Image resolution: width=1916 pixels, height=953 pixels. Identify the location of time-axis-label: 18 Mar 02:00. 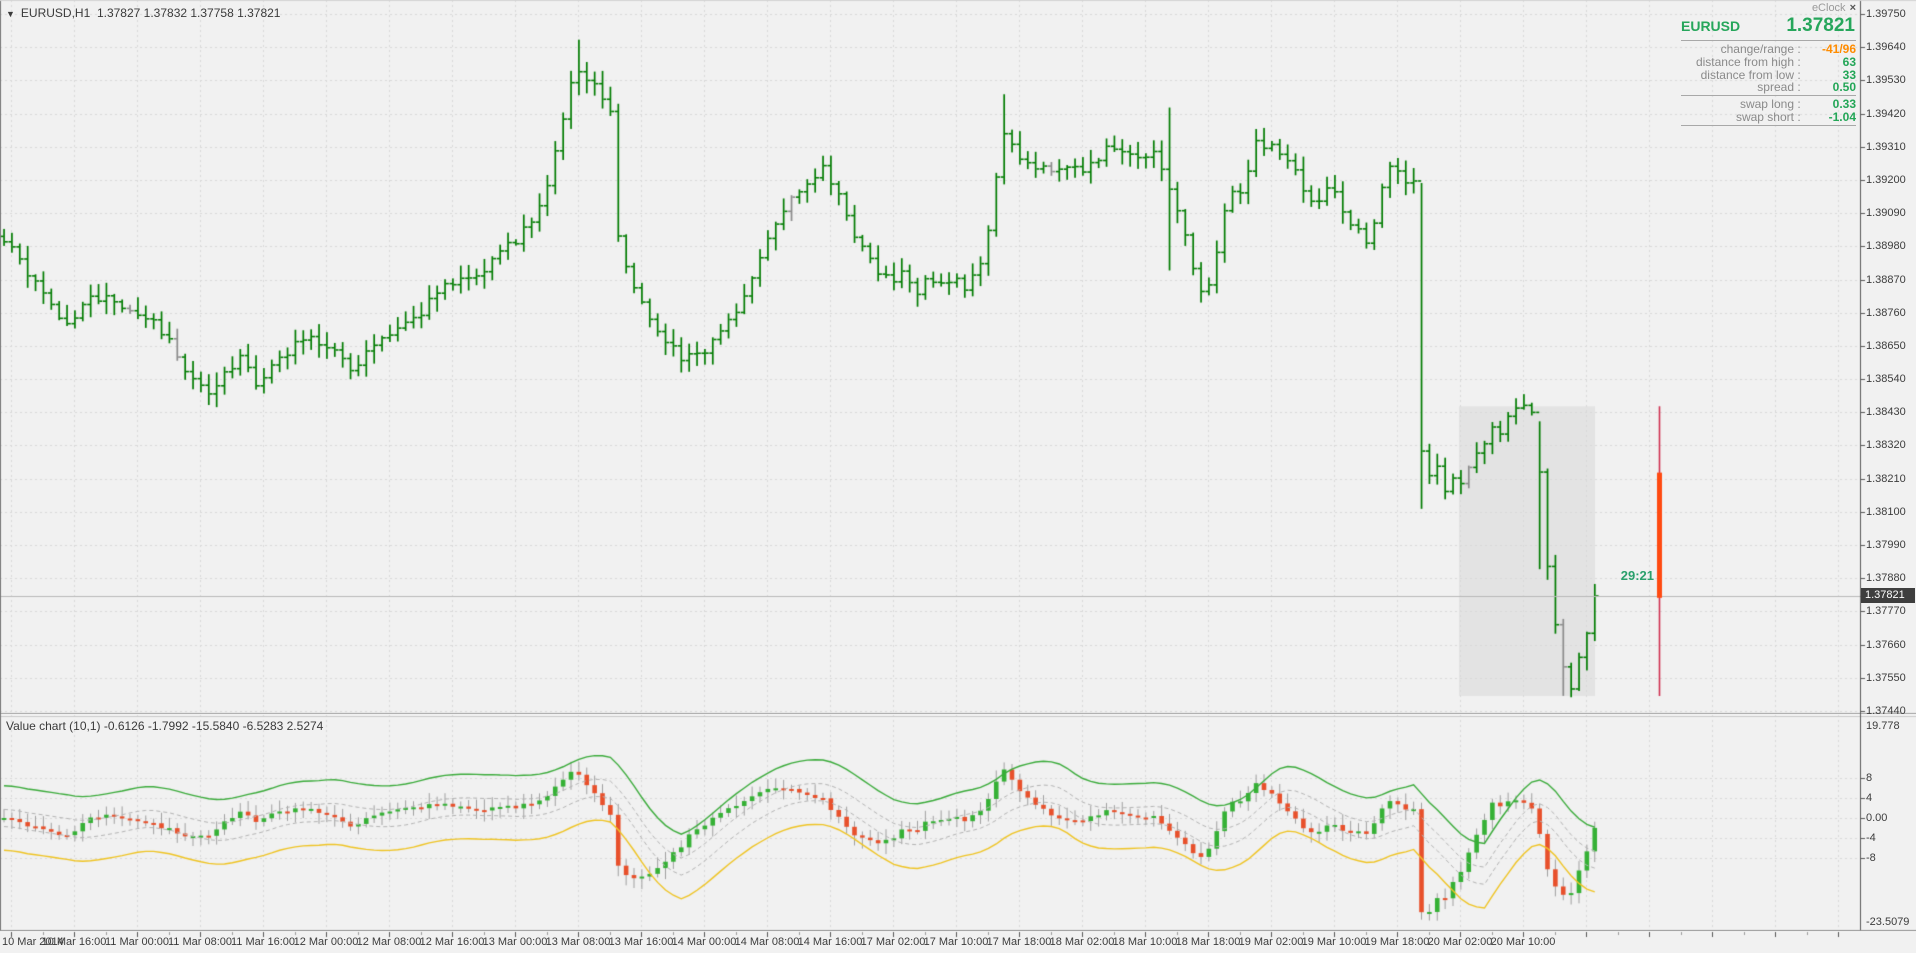
(1082, 942).